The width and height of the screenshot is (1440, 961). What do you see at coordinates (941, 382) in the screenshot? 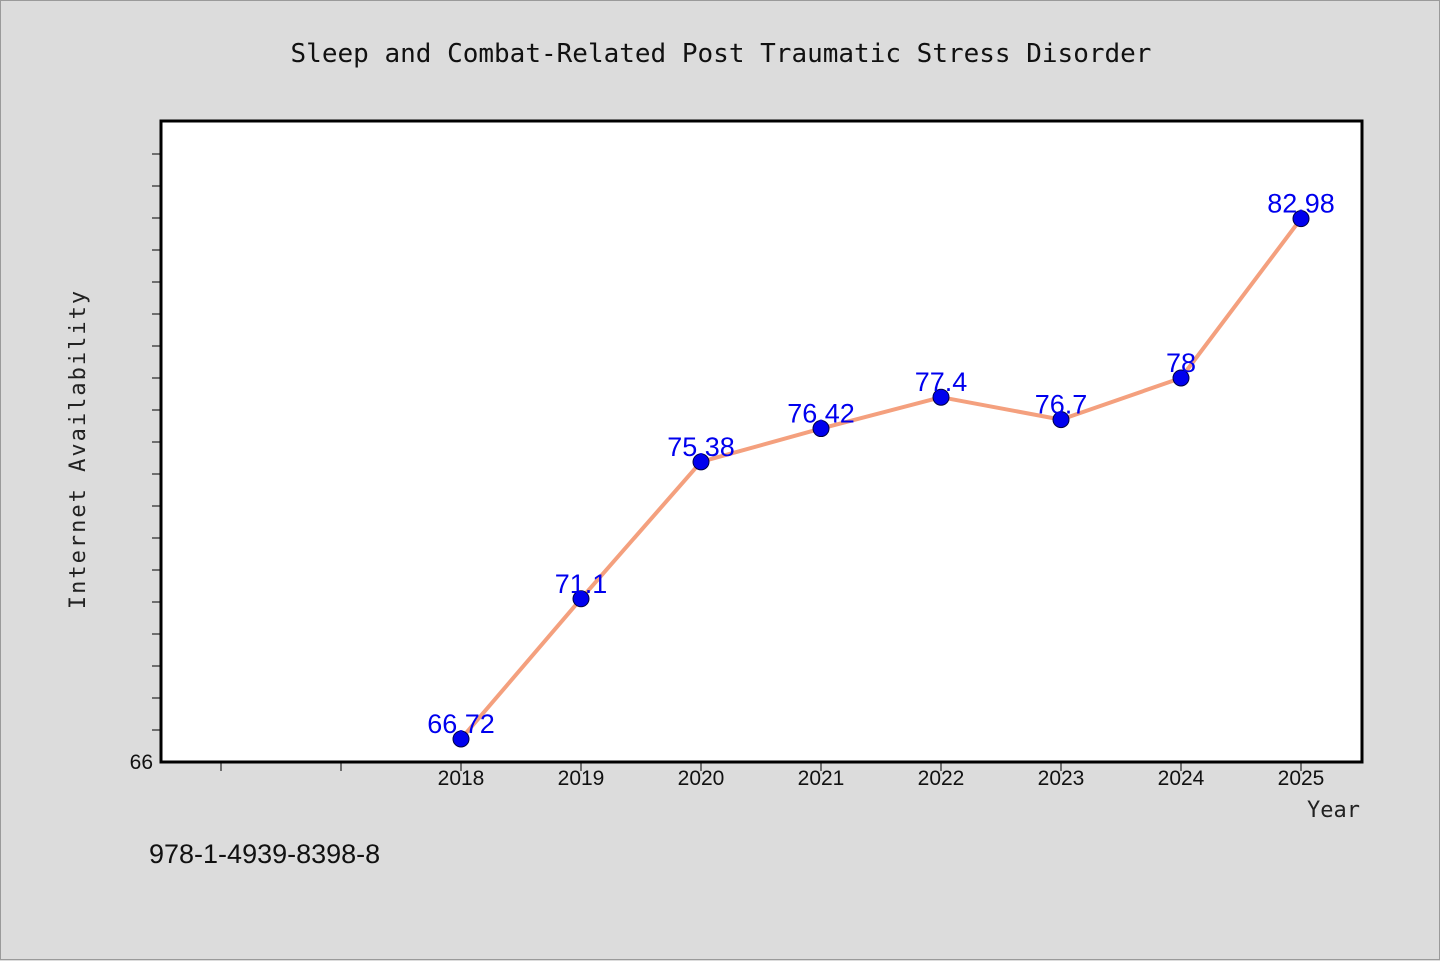
I see `data-label: 77.4` at bounding box center [941, 382].